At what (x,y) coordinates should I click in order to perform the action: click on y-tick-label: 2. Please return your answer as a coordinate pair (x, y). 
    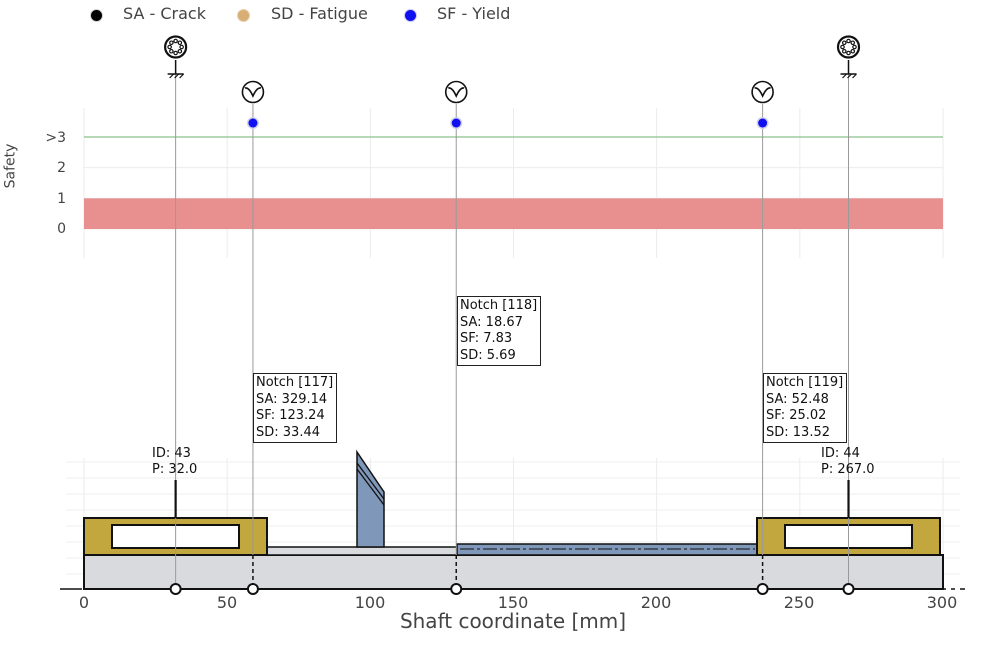
    Looking at the image, I should click on (61, 168).